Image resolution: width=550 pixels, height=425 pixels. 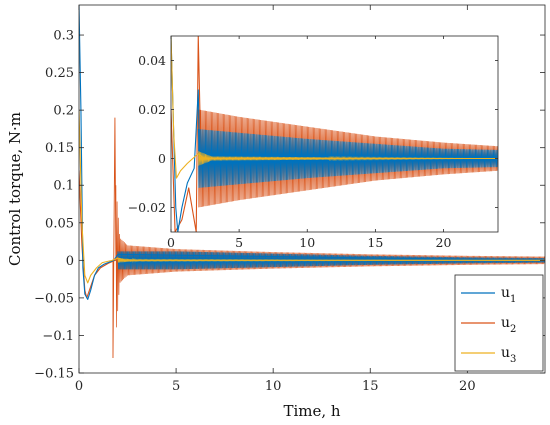 I want to click on legend-item-u1: u1, so click(x=488, y=295).